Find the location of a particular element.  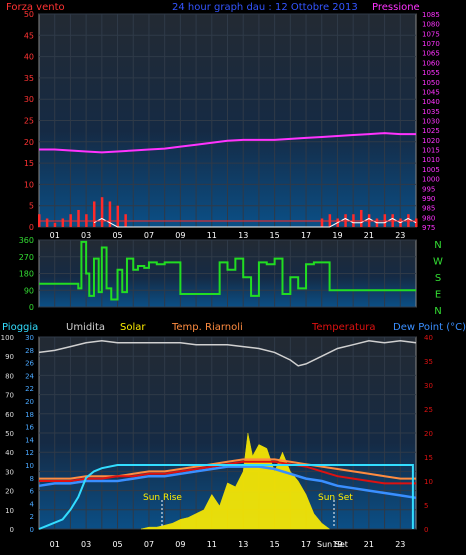

temperature-legend: Temperatura is located at coordinates (343, 327).